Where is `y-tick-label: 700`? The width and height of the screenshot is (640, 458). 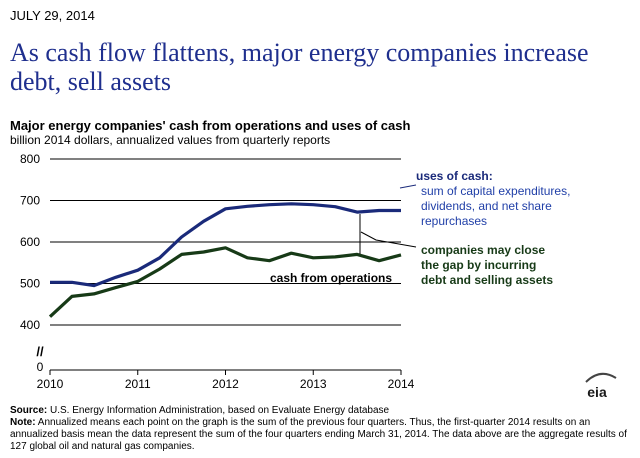
y-tick-label: 700 is located at coordinates (30, 201).